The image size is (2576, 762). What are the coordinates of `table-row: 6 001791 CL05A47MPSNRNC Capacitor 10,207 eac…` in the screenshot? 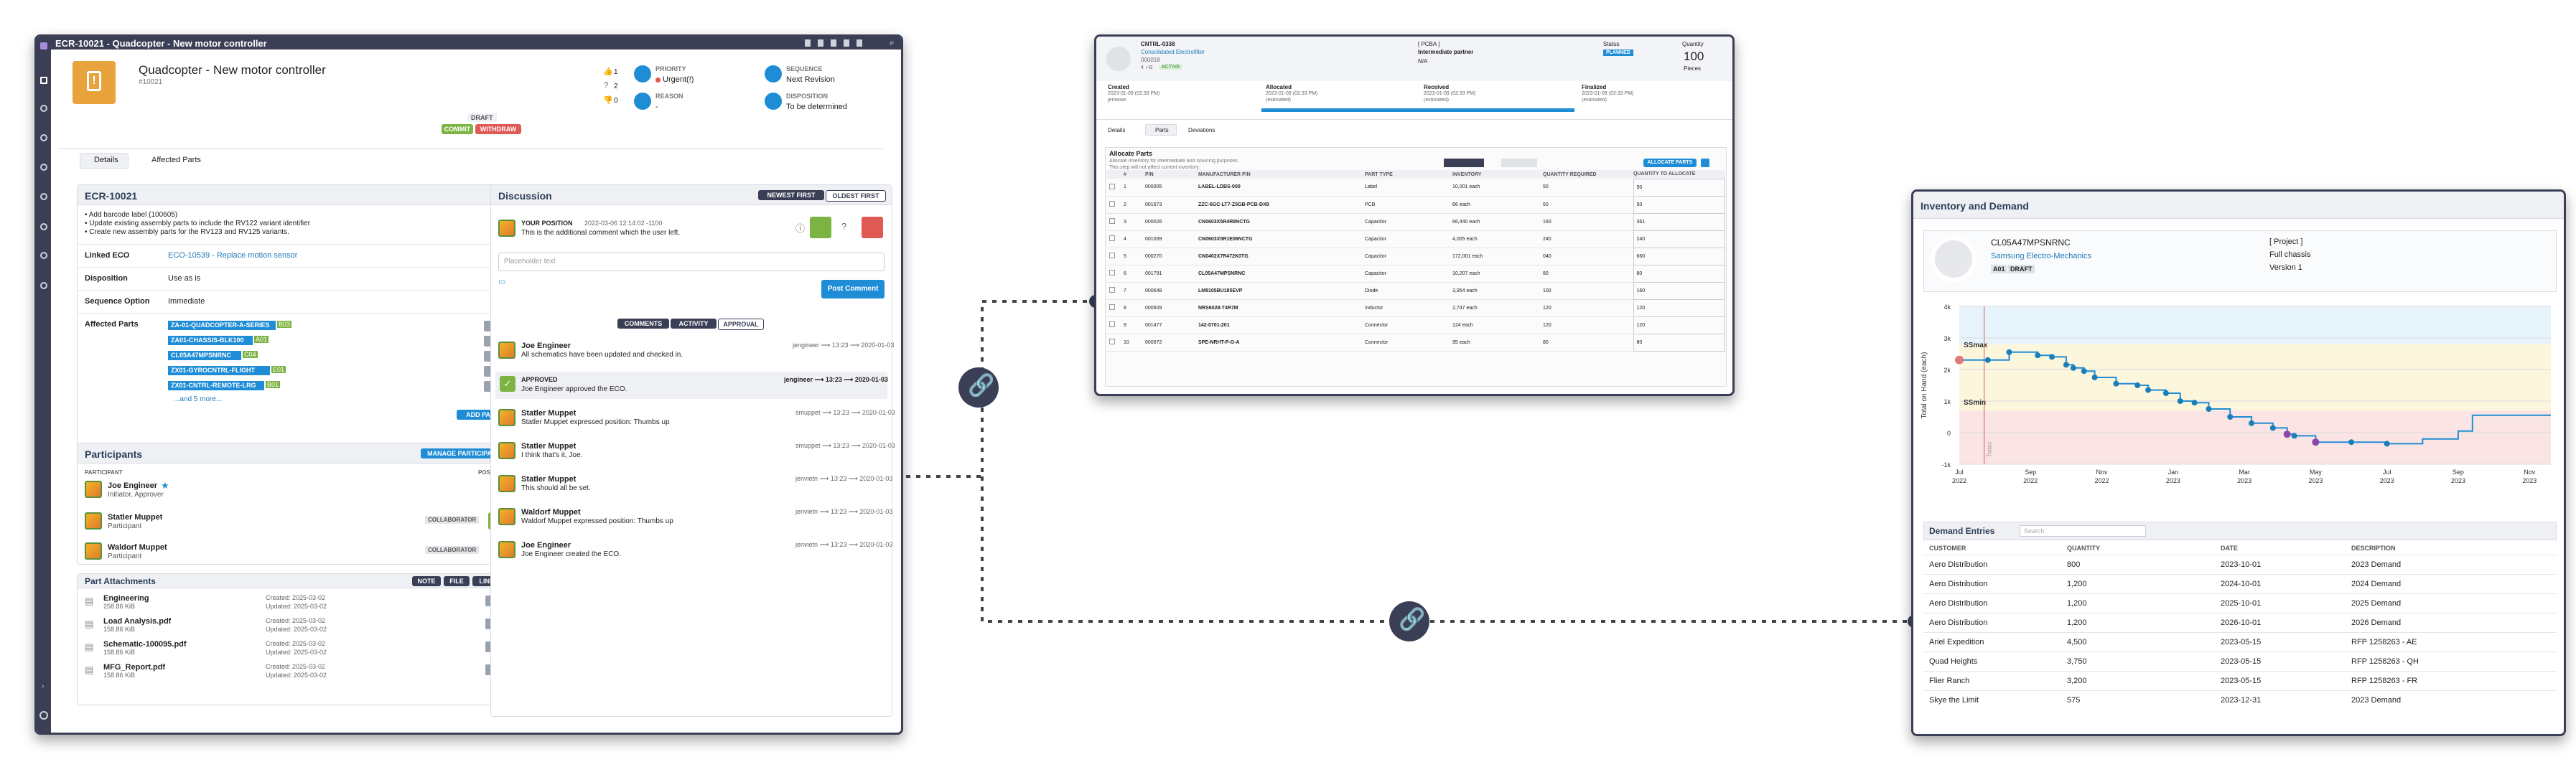 It's located at (1415, 274).